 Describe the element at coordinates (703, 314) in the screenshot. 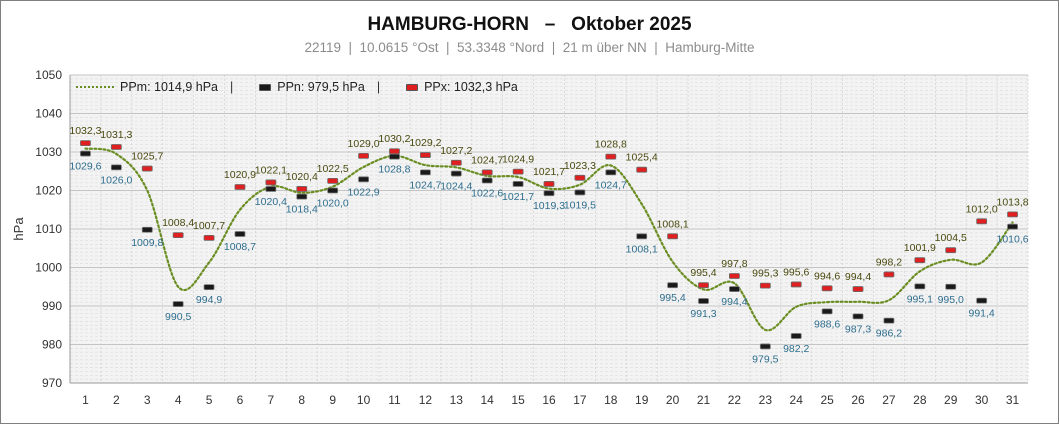

I see `min-data-label: 991,3` at that location.